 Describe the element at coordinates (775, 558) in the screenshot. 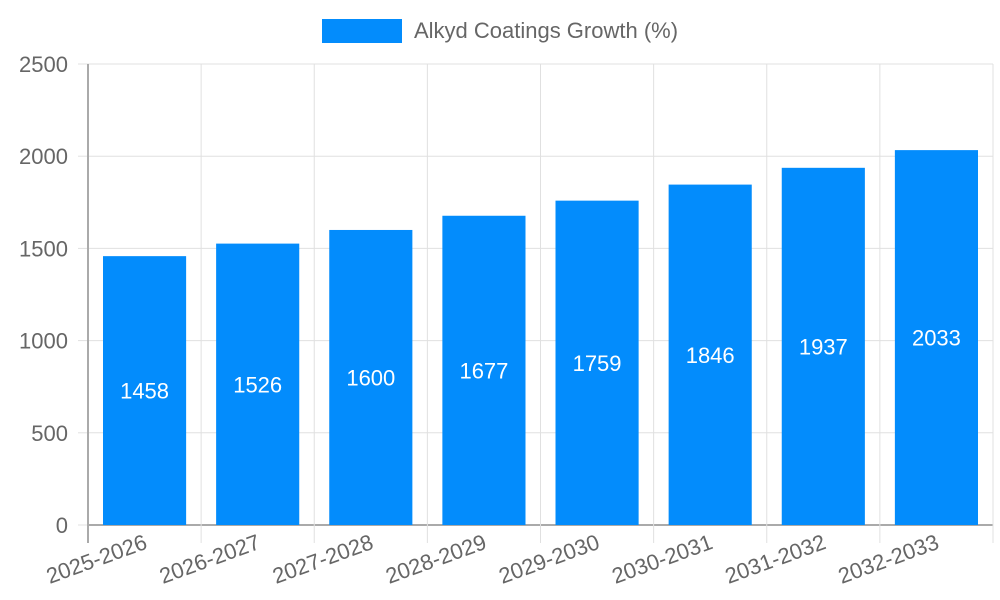

I see `x-tick-label: 2031-2032` at that location.